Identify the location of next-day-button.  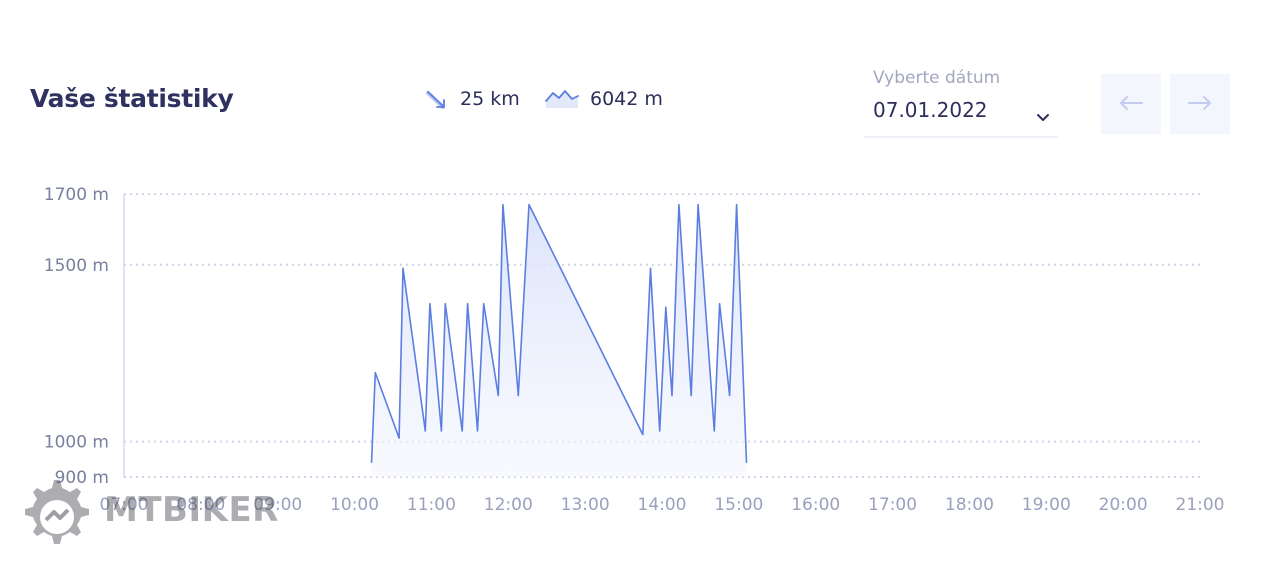
(1200, 104).